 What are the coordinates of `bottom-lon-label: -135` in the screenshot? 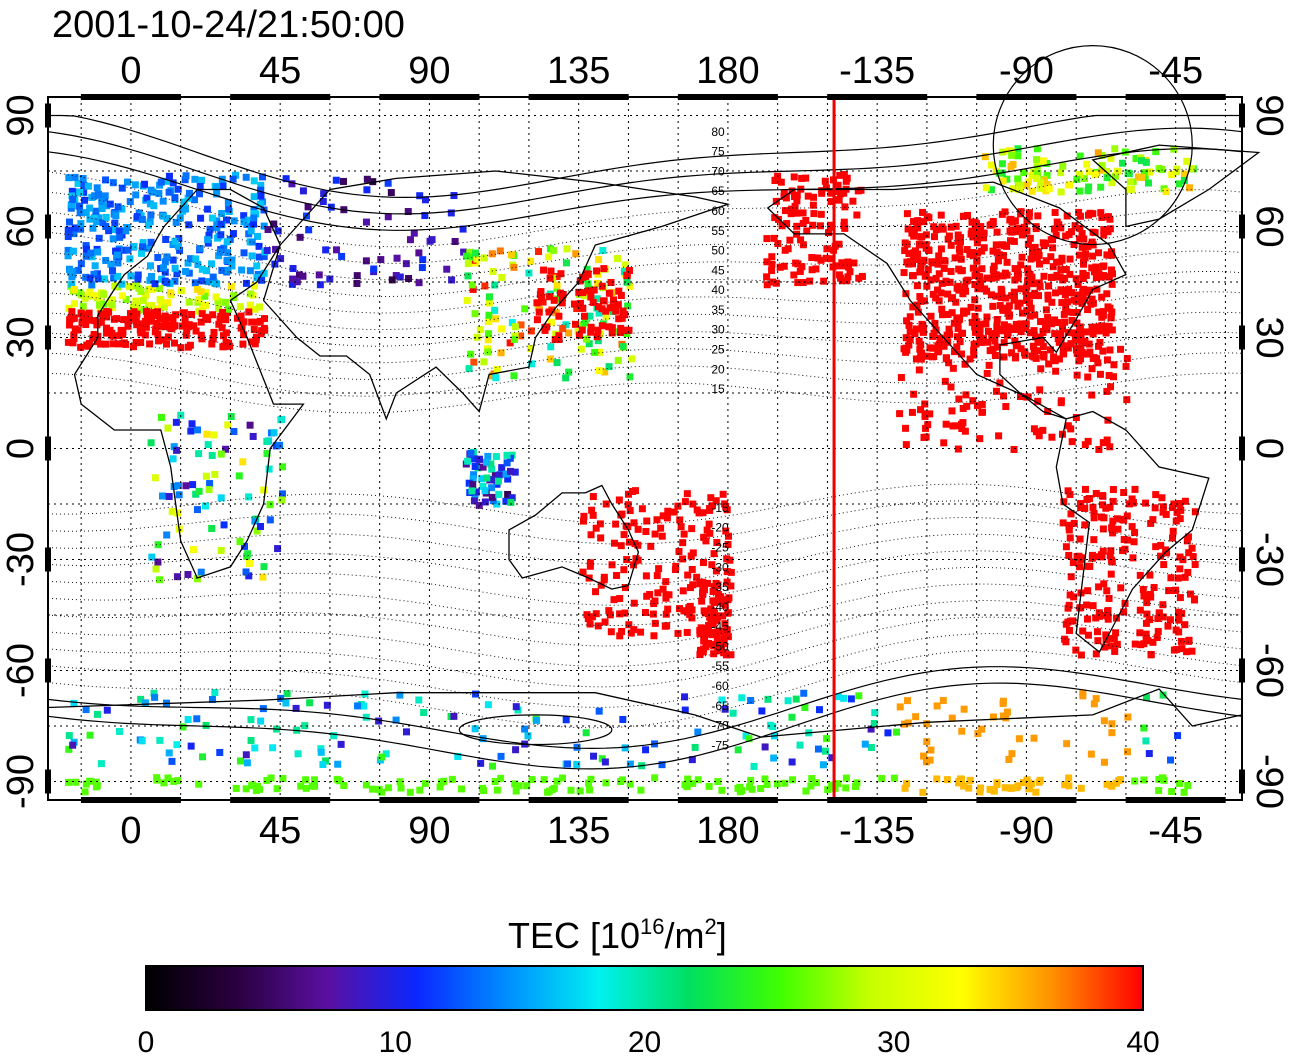 It's located at (877, 831).